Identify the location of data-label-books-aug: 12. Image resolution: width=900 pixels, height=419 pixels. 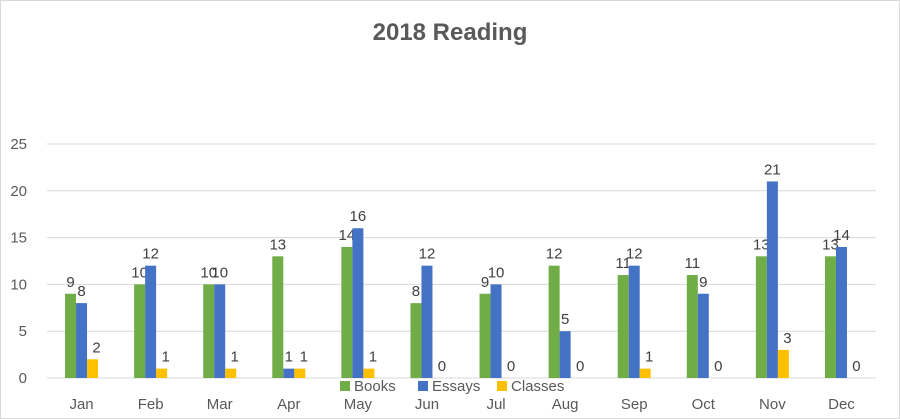
(554, 254).